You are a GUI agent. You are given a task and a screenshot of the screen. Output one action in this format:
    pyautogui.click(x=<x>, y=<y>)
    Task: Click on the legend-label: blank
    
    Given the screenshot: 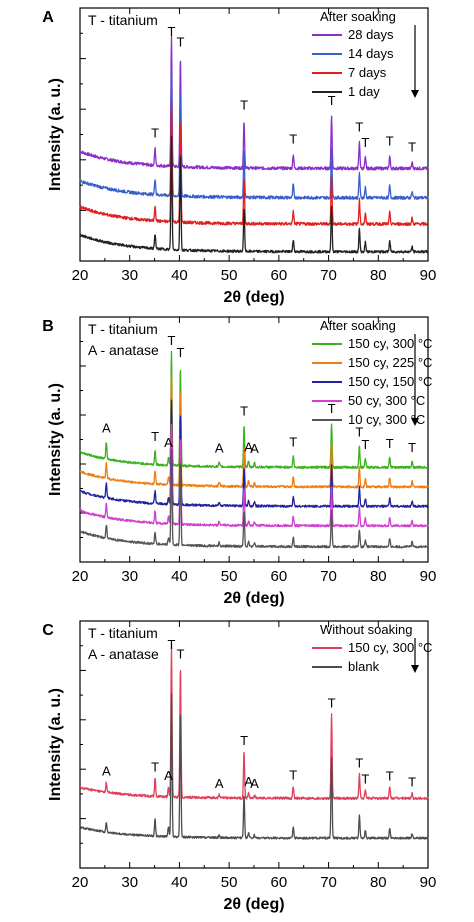 What is the action you would take?
    pyautogui.click(x=364, y=666)
    